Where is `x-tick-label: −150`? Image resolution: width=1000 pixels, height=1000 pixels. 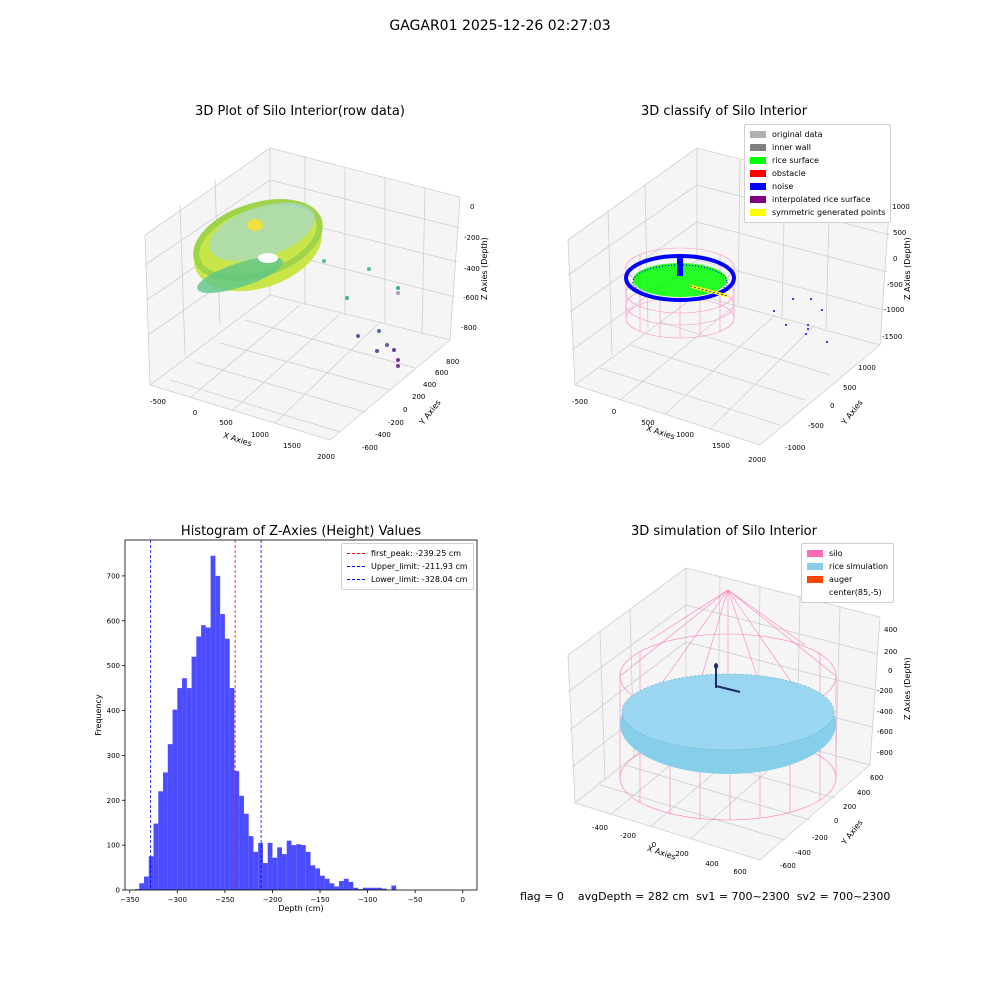 x-tick-label: −150 is located at coordinates (319, 900).